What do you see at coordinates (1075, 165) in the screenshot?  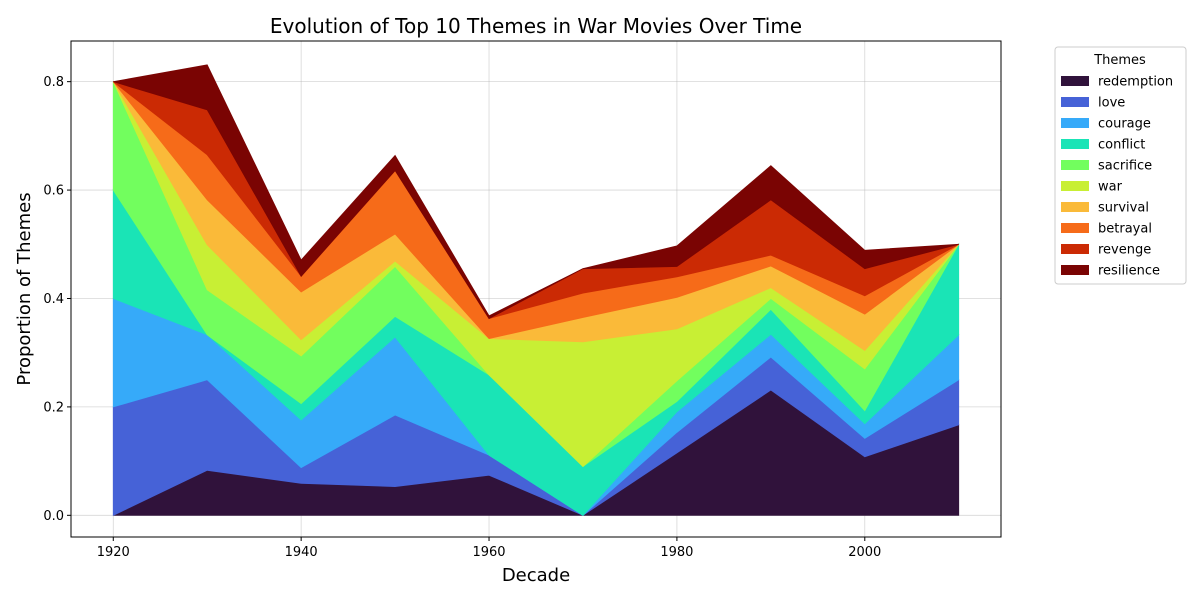 I see `legend-swatch-sacrifice` at bounding box center [1075, 165].